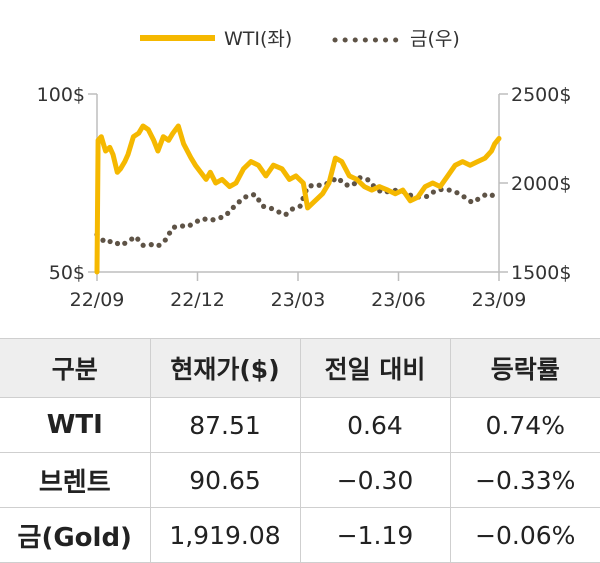  What do you see at coordinates (224, 368) in the screenshot?
I see `header-price: 현재가($)` at bounding box center [224, 368].